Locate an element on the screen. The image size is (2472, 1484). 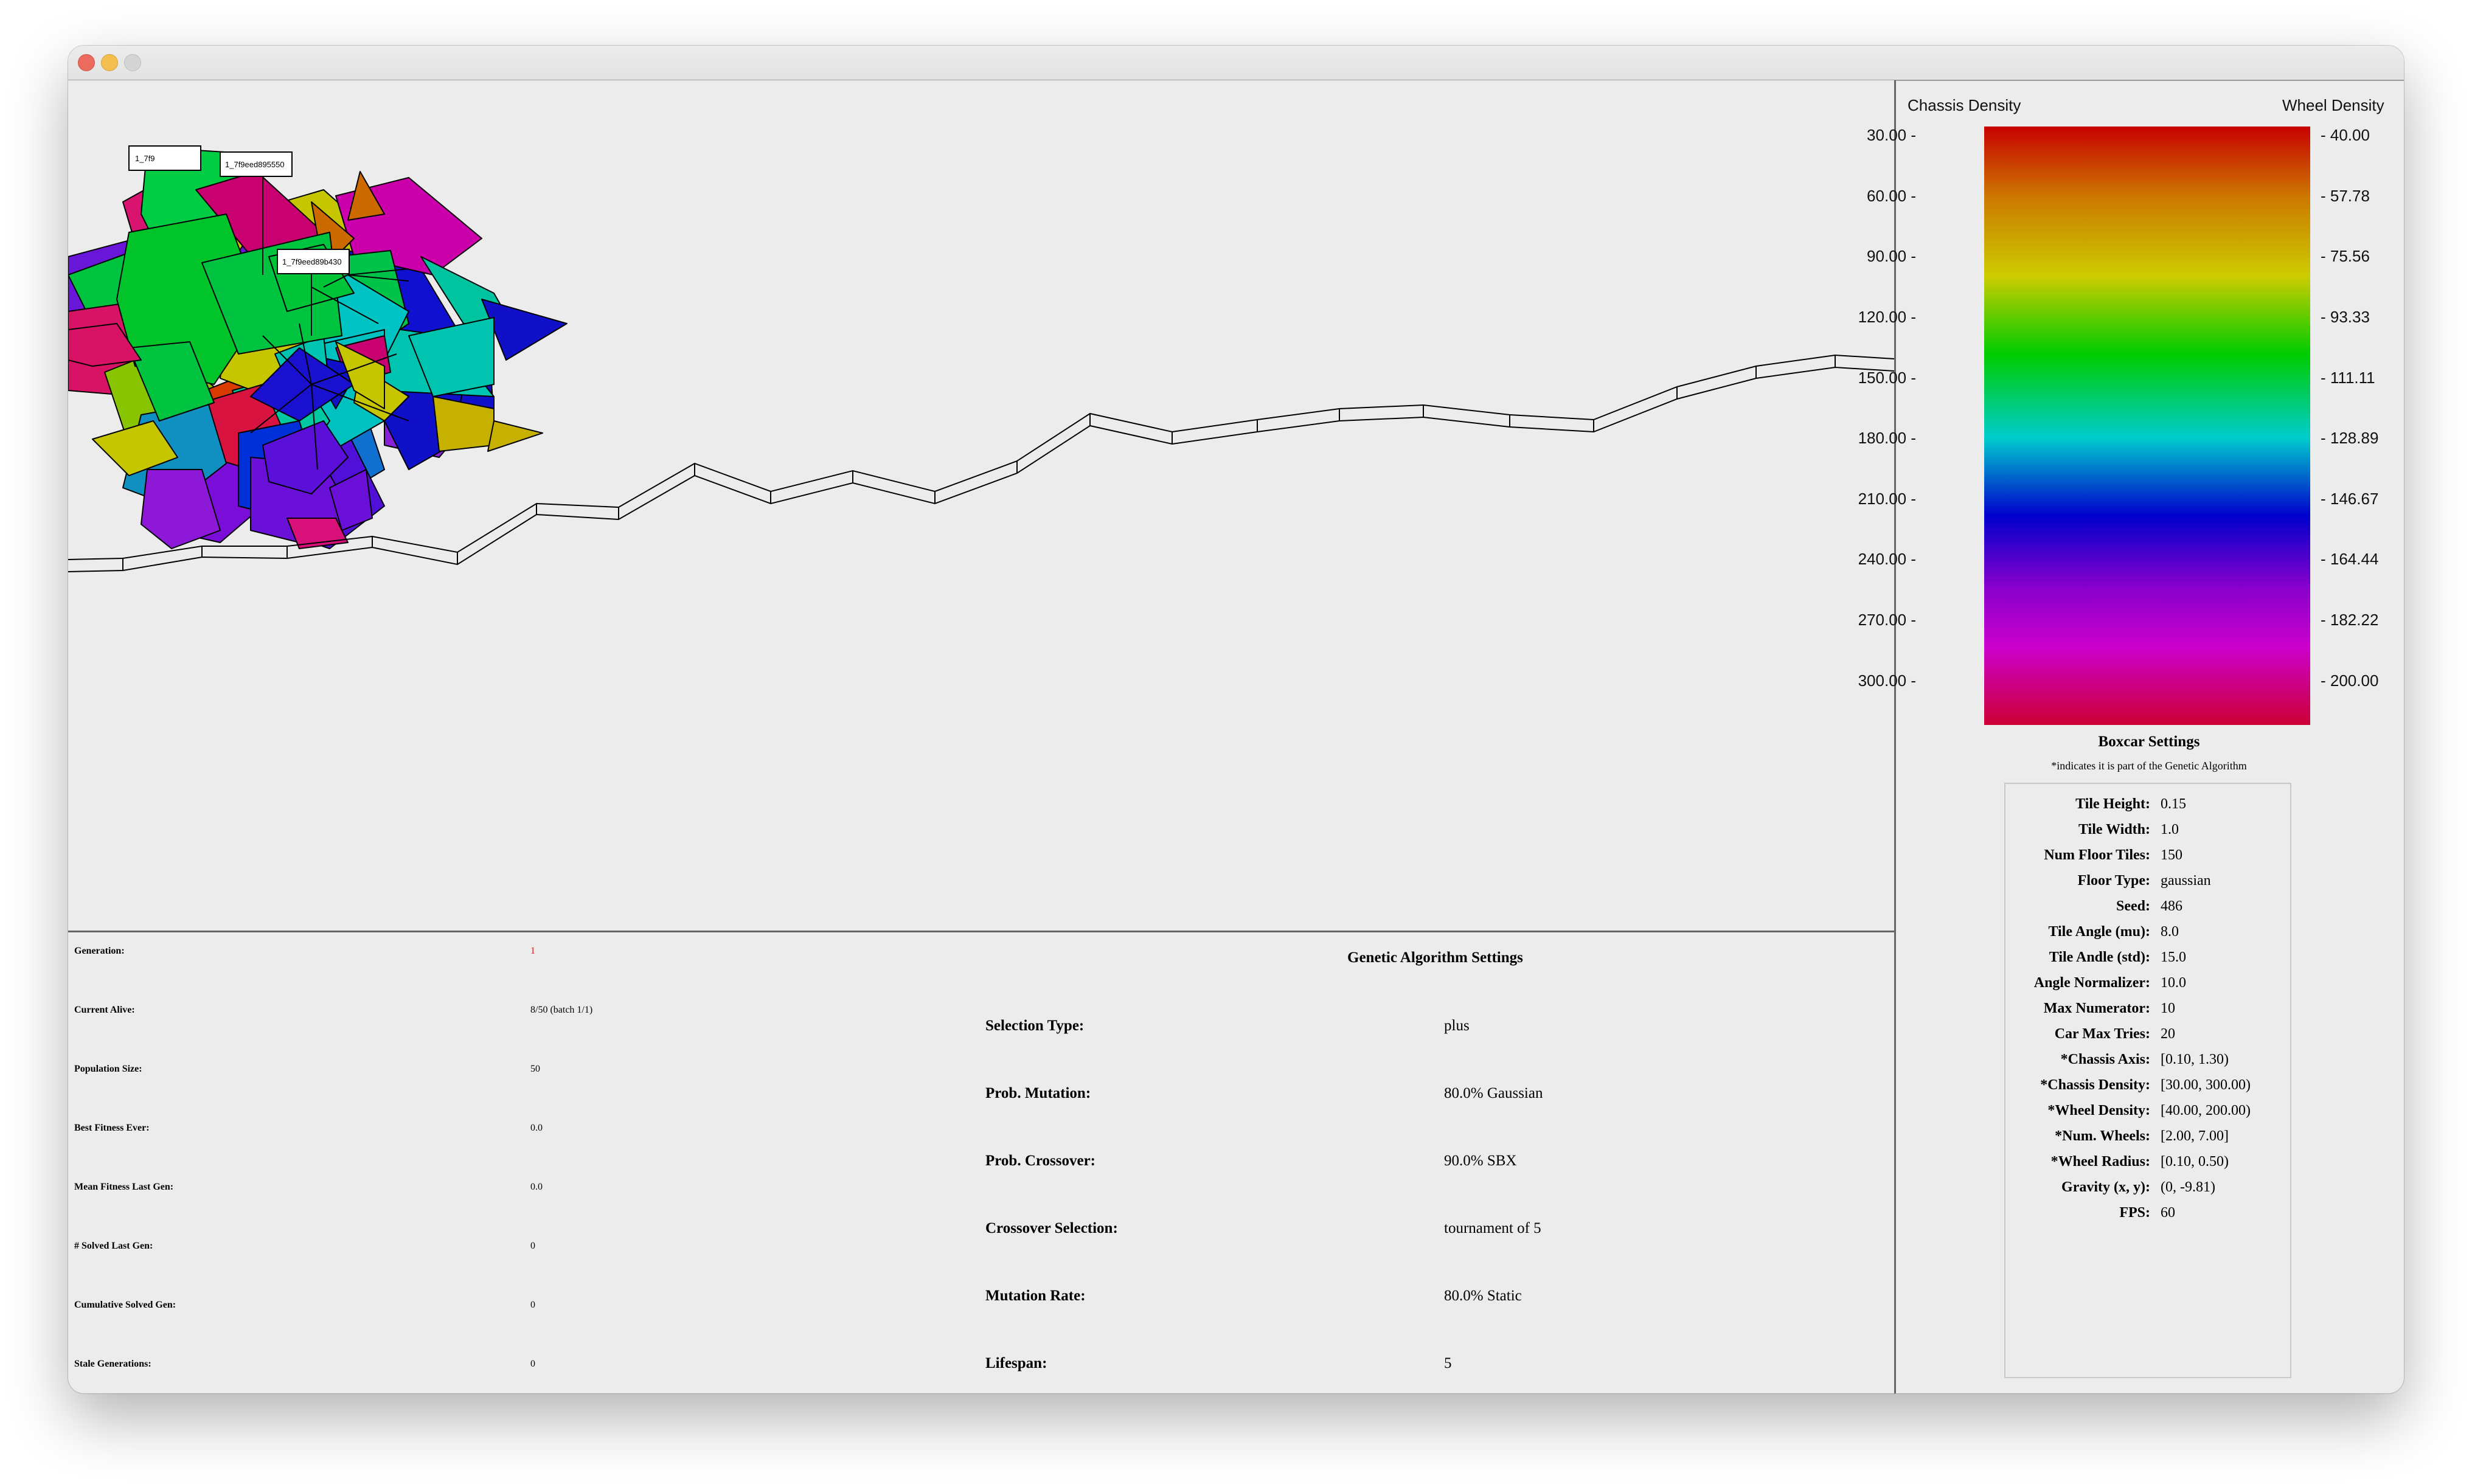
chassis-tick: 240.00 - is located at coordinates (1887, 559).